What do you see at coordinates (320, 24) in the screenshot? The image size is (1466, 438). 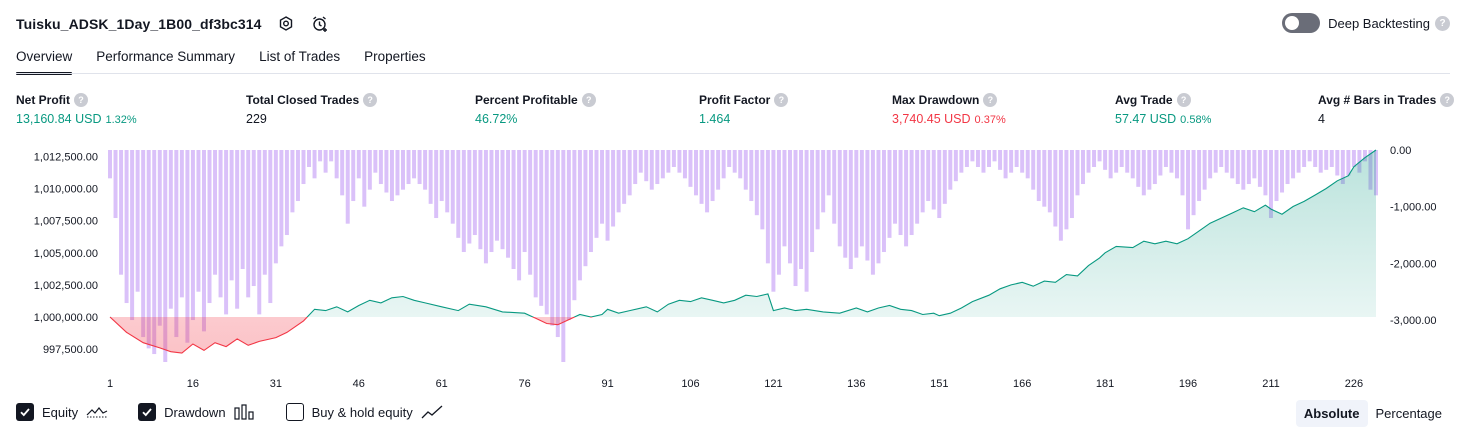 I see `add-alert-icon` at bounding box center [320, 24].